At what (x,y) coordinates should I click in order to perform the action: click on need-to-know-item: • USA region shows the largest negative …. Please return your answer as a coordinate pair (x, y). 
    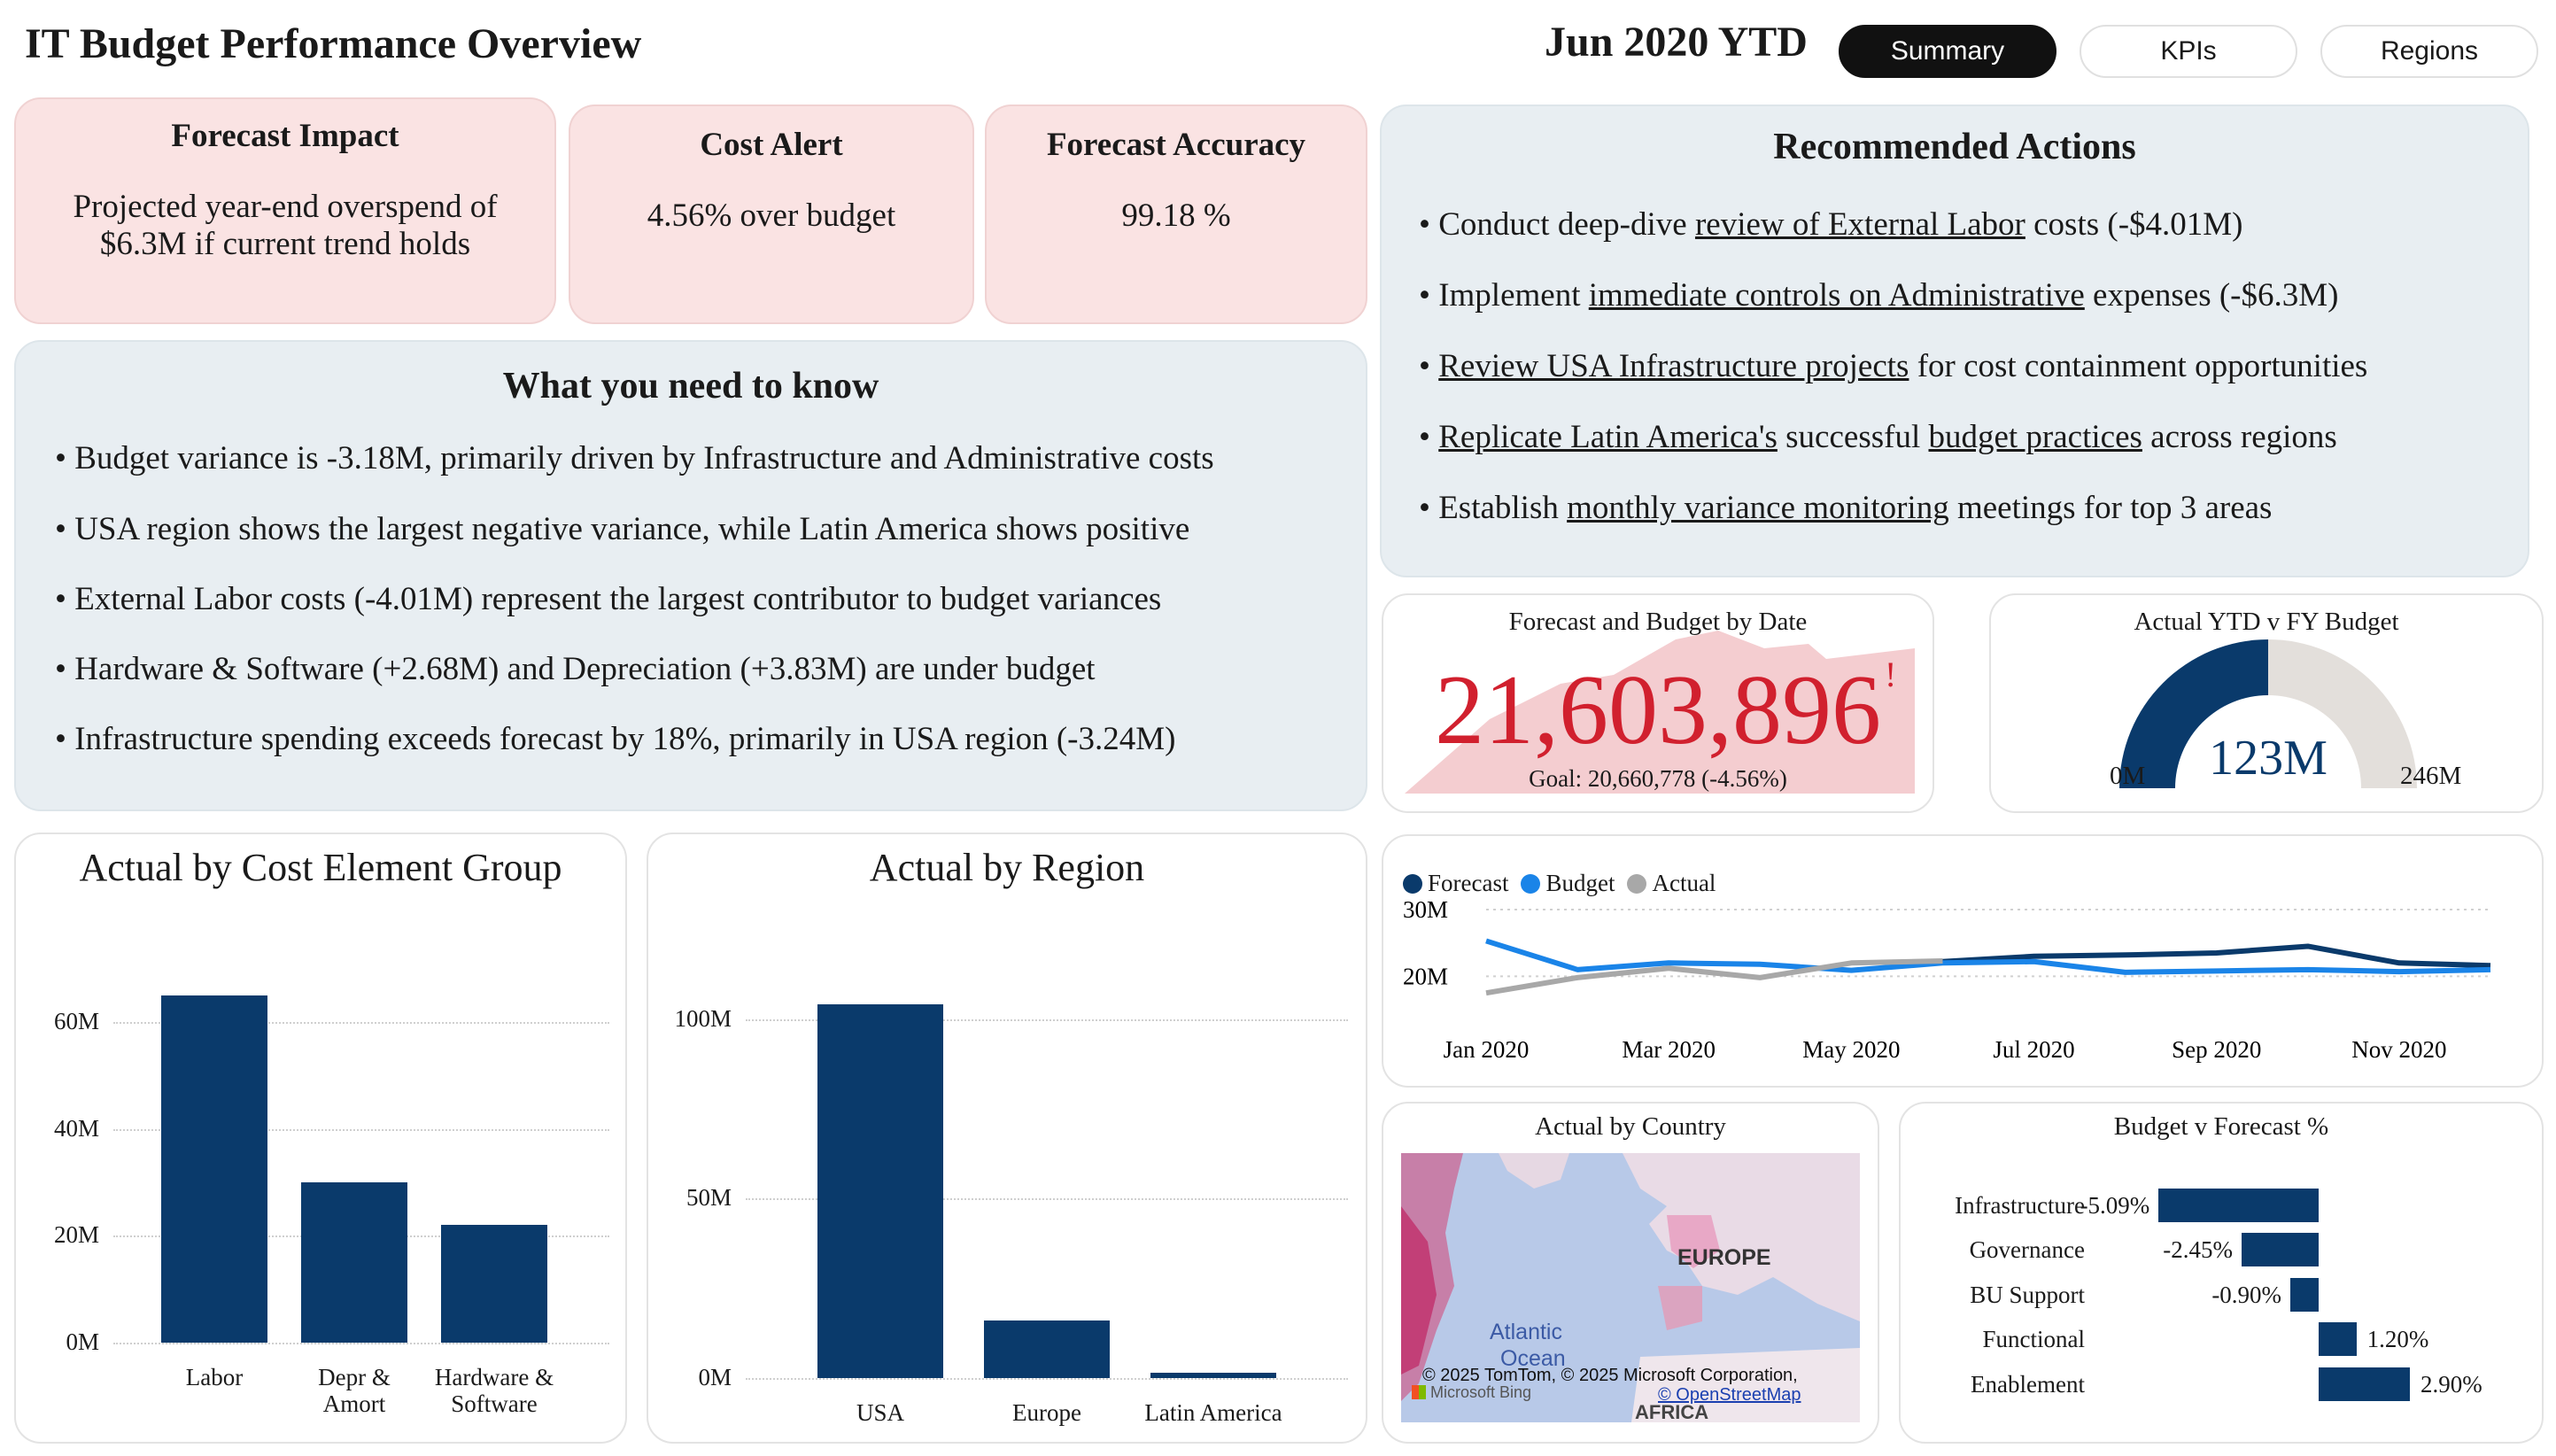
    Looking at the image, I should click on (623, 529).